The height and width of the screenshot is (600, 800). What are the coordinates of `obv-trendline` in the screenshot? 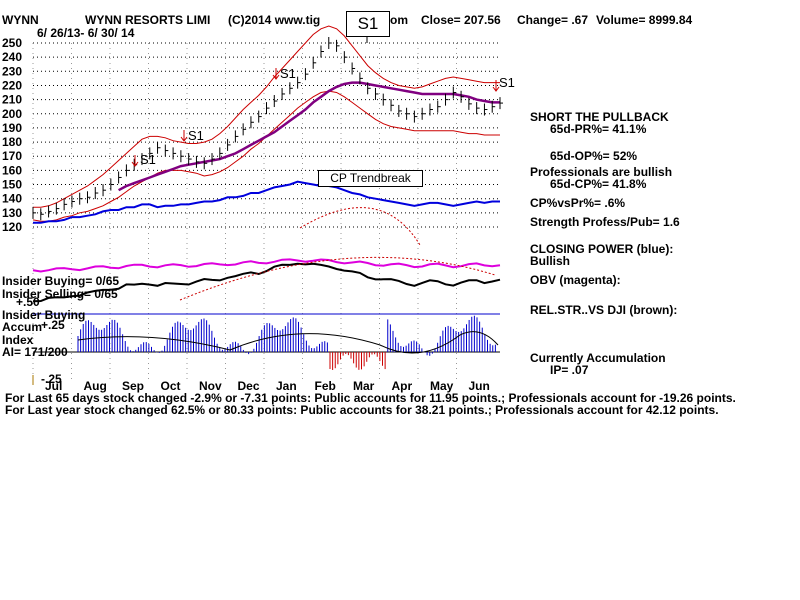 It's located at (337, 278).